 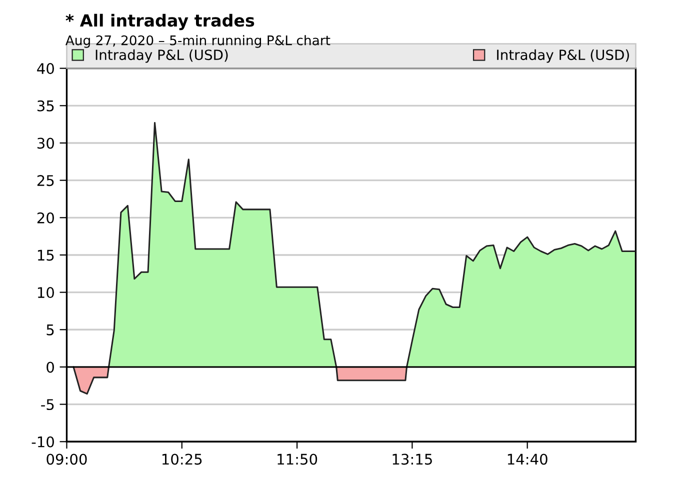 I want to click on chart-title: * All intraday trades, so click(x=160, y=22).